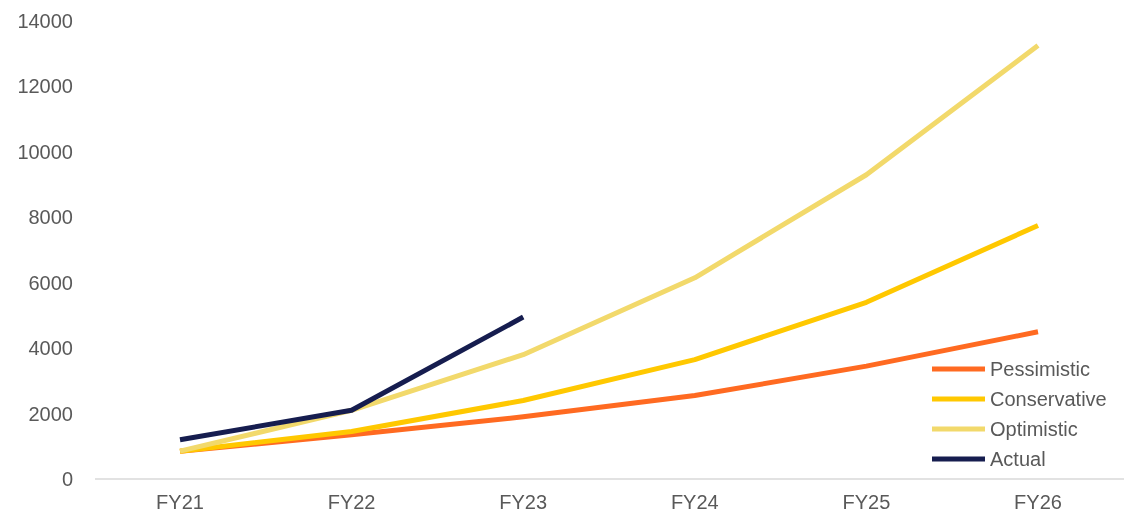 The width and height of the screenshot is (1134, 521). I want to click on y-tick-label: 6000, so click(50, 282).